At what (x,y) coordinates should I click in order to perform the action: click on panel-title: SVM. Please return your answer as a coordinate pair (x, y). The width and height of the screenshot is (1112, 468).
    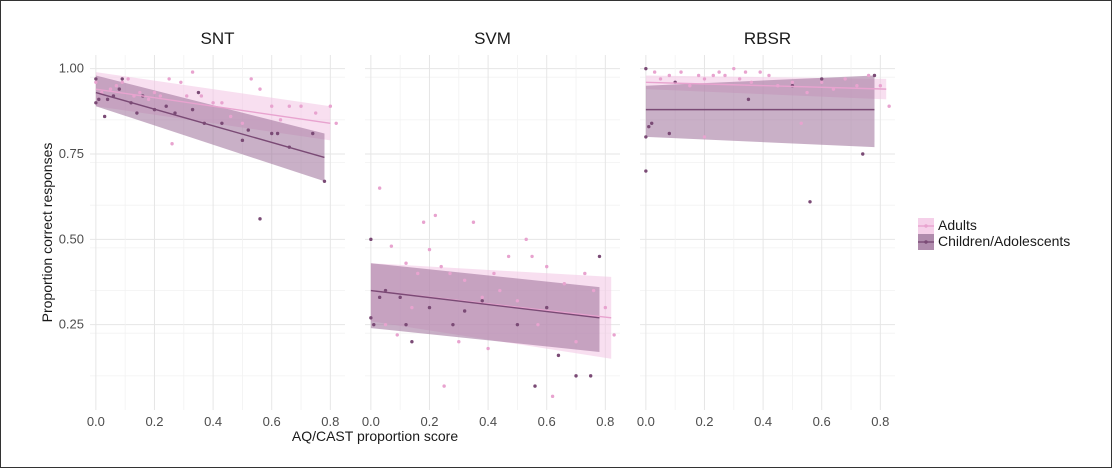
    Looking at the image, I should click on (492, 38).